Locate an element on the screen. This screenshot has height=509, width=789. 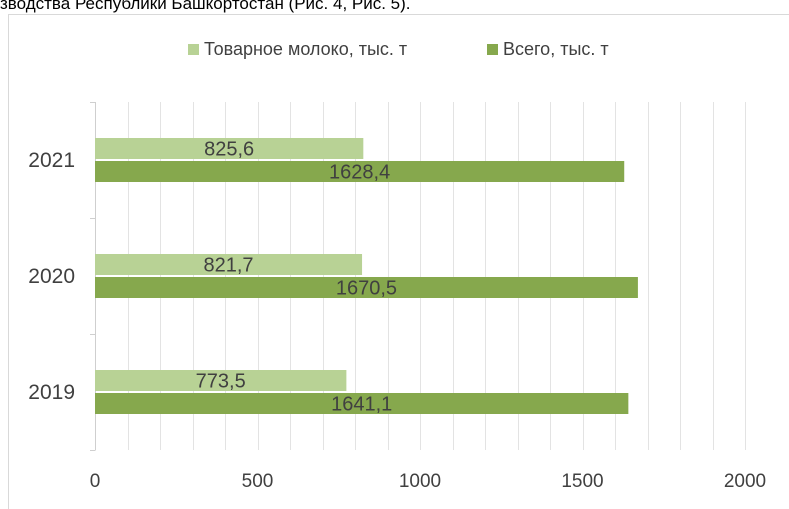
data-label: 1628,4 is located at coordinates (359, 173).